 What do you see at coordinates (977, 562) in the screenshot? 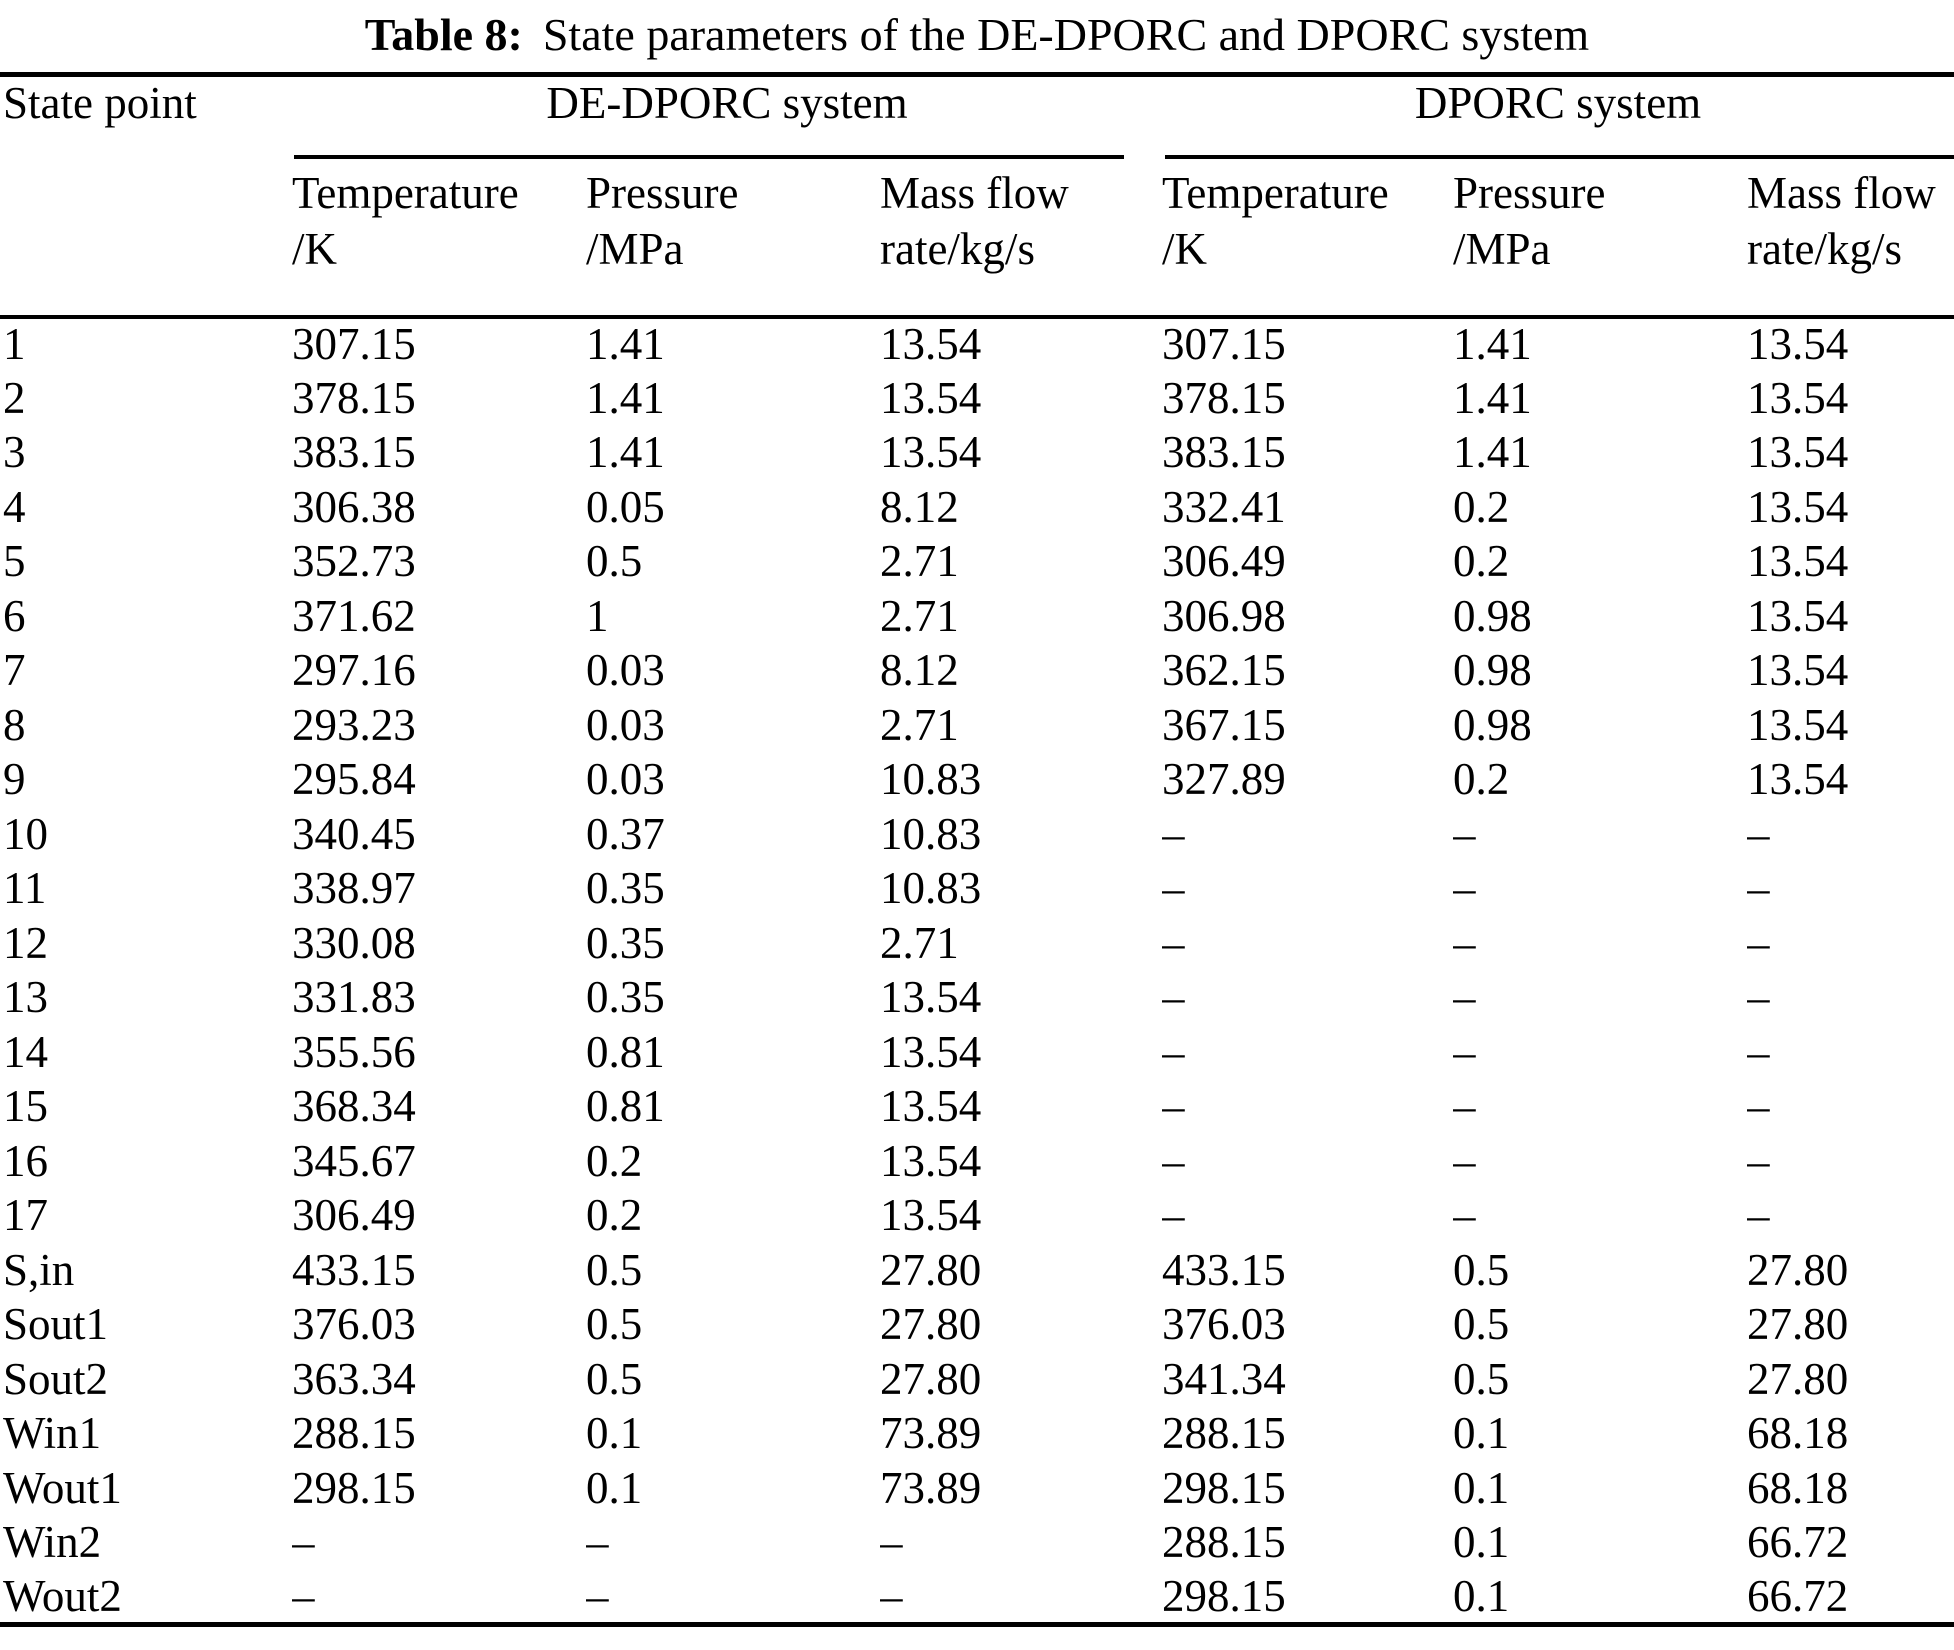
I see `table-row: 5 352.73 0.5 2.71 306.49 0.2 13.54` at bounding box center [977, 562].